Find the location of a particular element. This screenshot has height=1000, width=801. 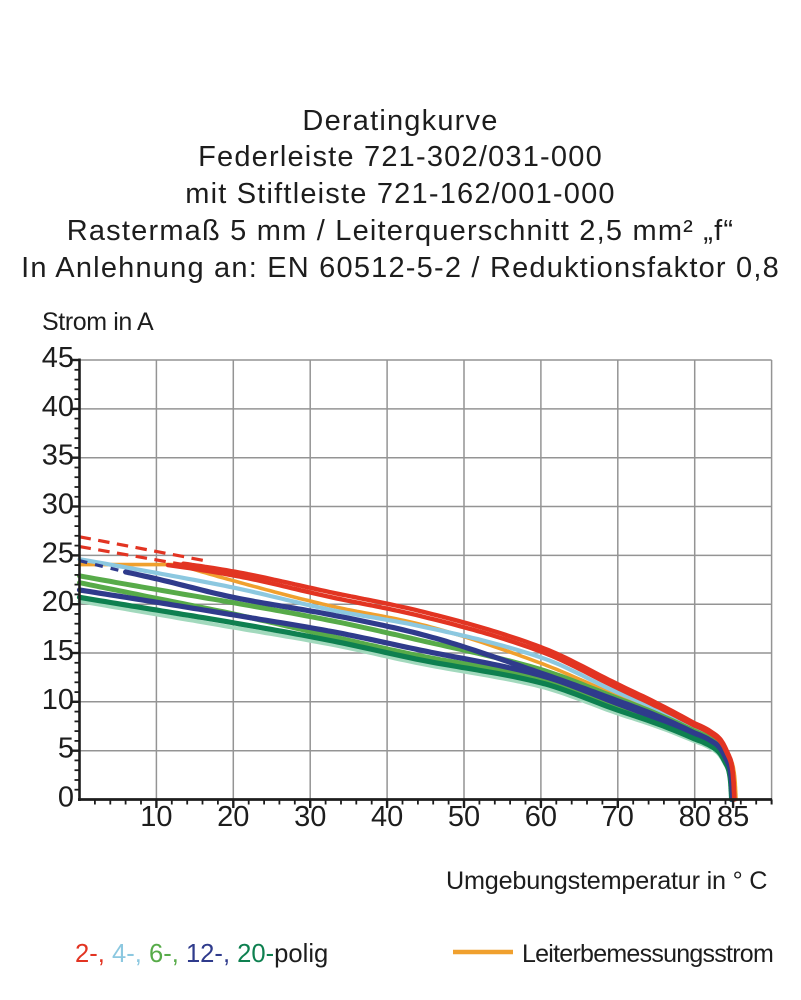

svg-text: 70 is located at coordinates (618, 817).